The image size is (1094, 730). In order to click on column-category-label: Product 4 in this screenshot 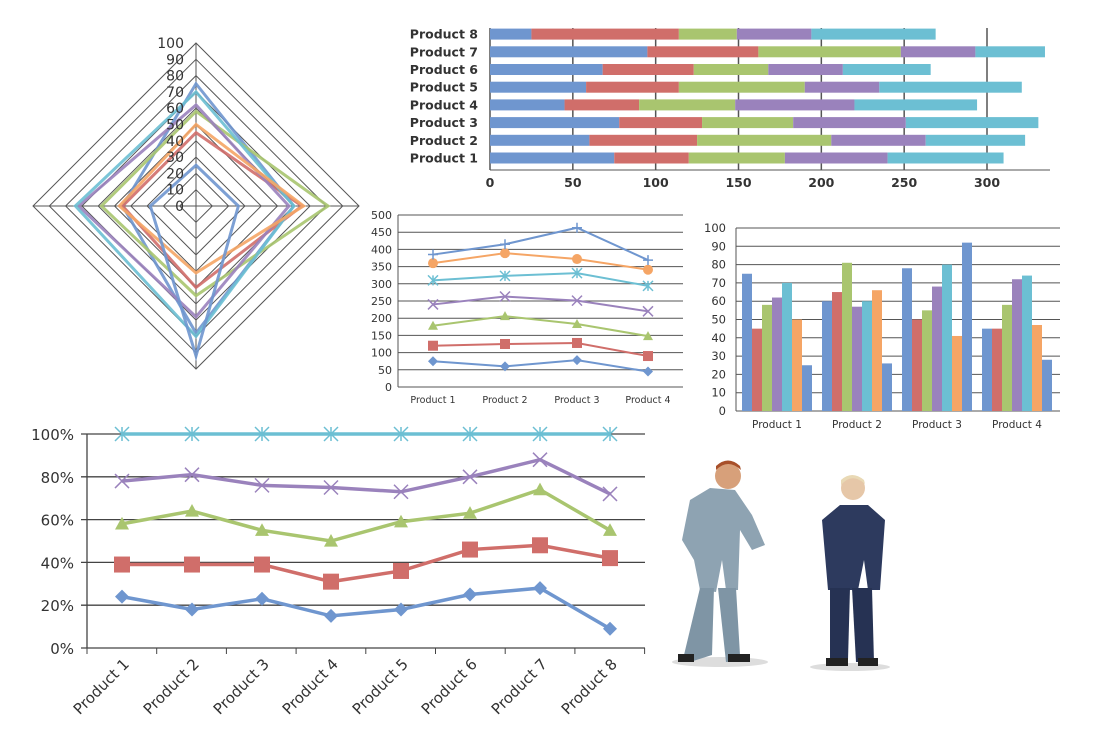, I will do `click(1017, 425)`.